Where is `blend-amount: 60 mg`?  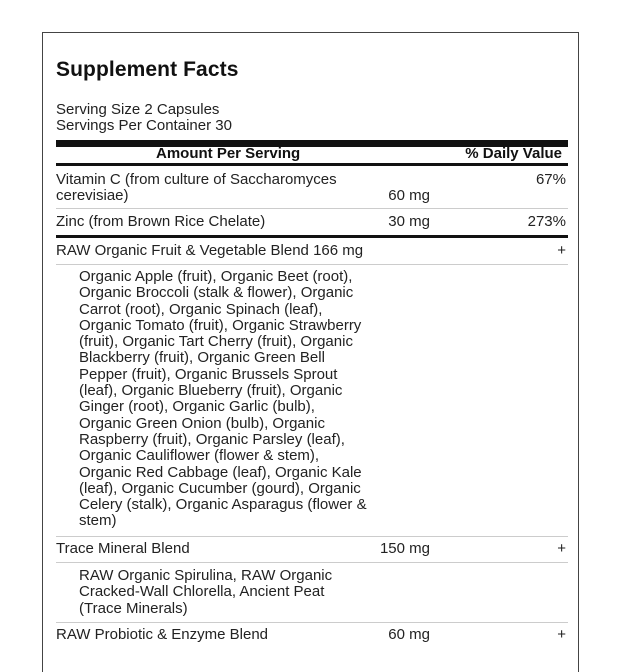
blend-amount: 60 mg is located at coordinates (409, 634).